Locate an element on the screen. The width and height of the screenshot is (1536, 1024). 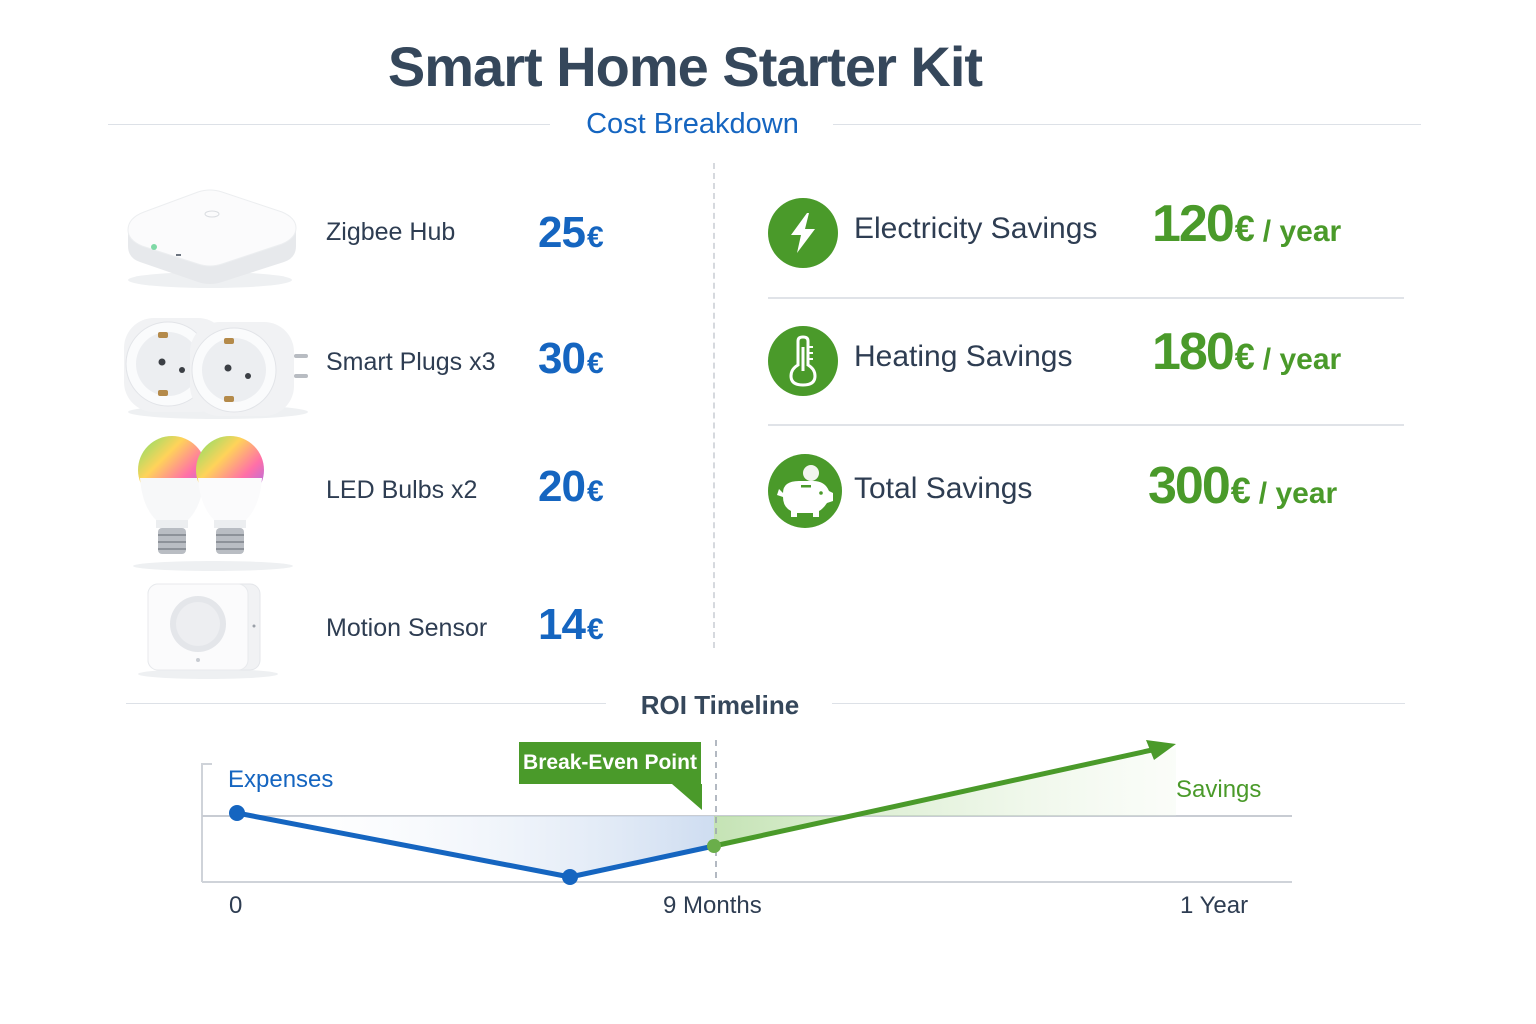
callout-tail is located at coordinates (687, 797).